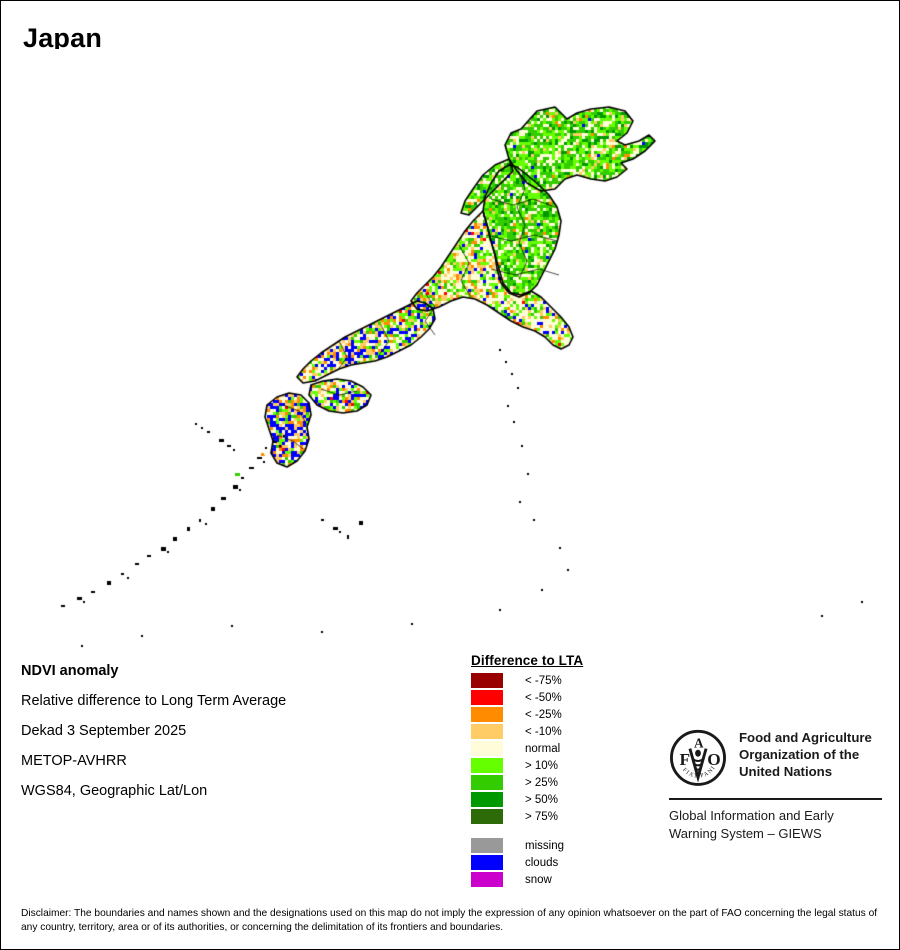  I want to click on legend-class-row: < -10%, so click(561, 731).